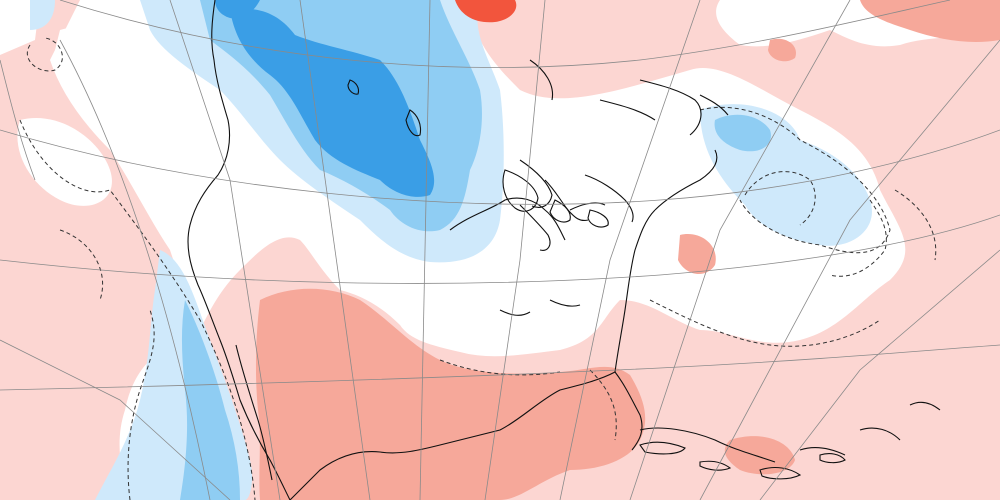 This screenshot has height=500, width=1000. What do you see at coordinates (325, 98) in the screenshot?
I see `cool-strong-regions` at bounding box center [325, 98].